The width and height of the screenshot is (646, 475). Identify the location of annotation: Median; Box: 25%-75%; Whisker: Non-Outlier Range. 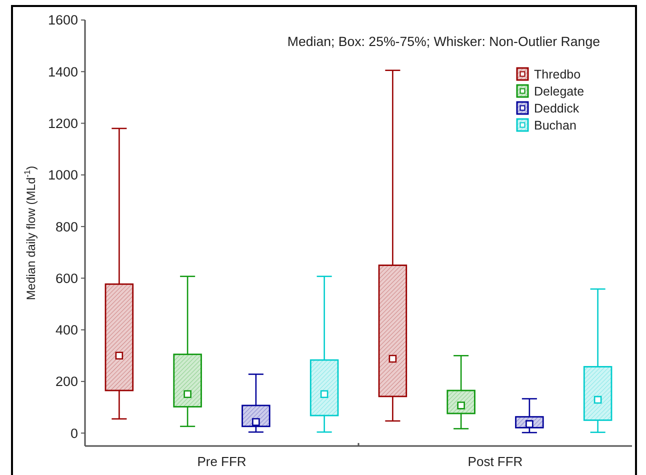
(443, 41).